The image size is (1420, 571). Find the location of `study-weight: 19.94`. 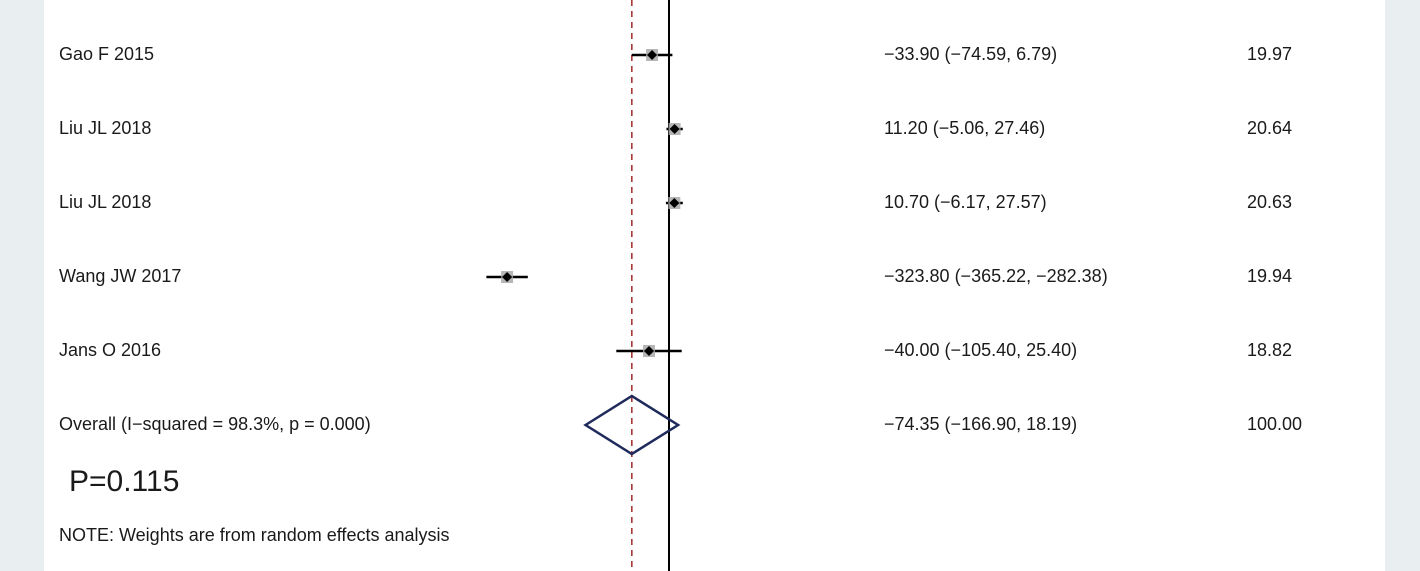

study-weight: 19.94 is located at coordinates (1269, 276).